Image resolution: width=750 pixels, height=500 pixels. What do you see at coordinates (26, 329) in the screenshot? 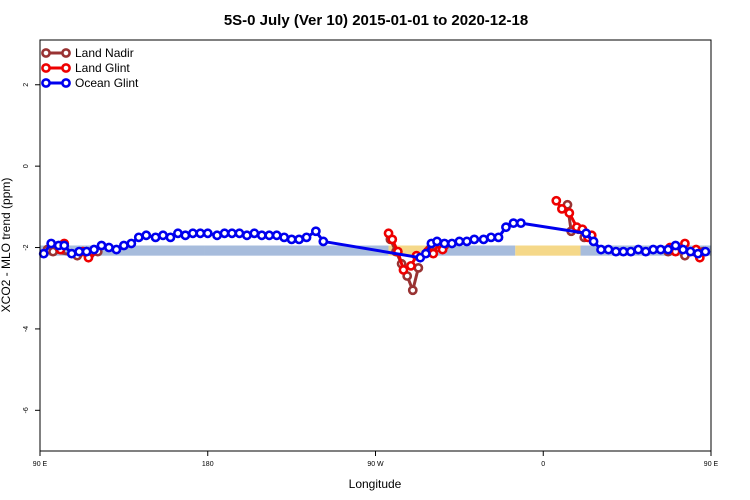
I see `y-tick-label: -4` at bounding box center [26, 329].